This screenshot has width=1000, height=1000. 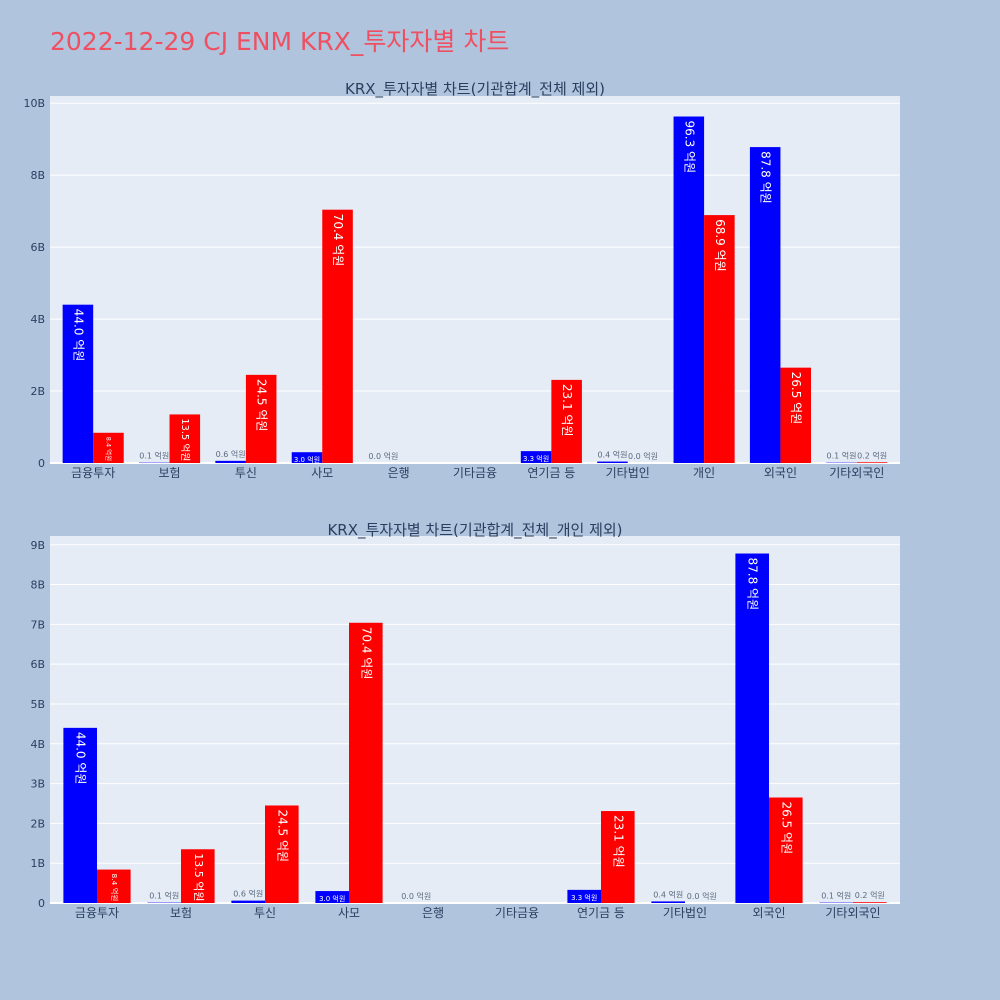 I want to click on chart-title: KRX_투자자별 차트(기관합계_전체 제외), so click(x=475, y=89).